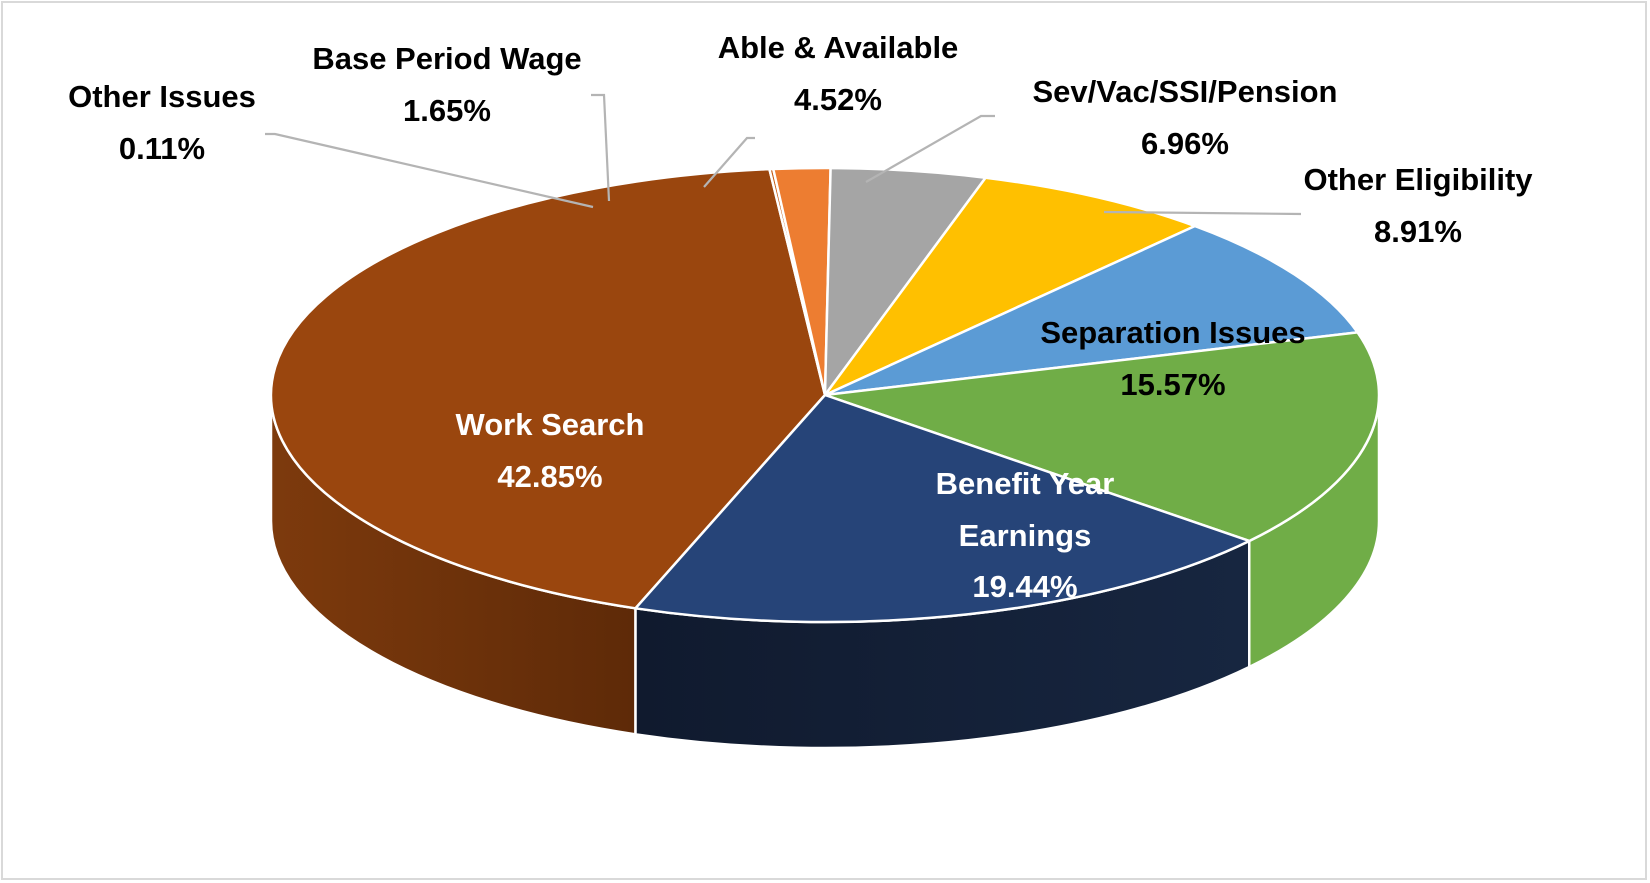 This screenshot has width=1650, height=883. Describe the element at coordinates (1172, 332) in the screenshot. I see `data-label-name-separation-issues: Separation Issues` at that location.